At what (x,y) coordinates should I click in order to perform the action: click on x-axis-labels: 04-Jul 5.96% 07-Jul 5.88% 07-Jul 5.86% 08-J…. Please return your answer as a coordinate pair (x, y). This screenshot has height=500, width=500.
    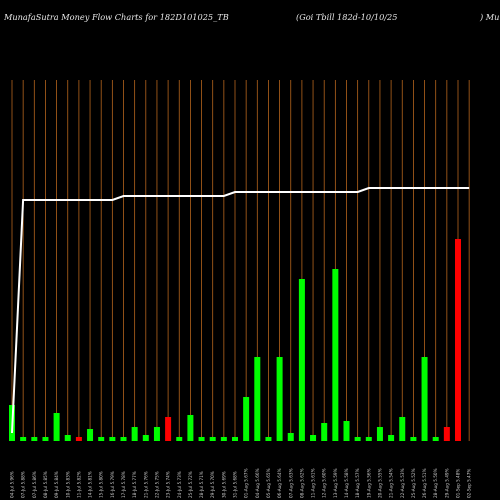
    Looking at the image, I should click on (241, 483).